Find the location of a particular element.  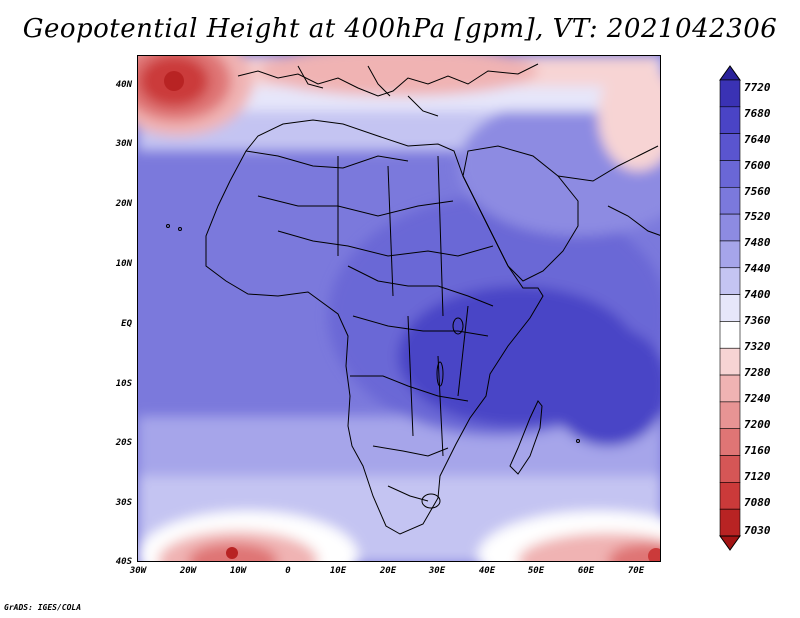

colorbar-label: 7200 is located at coordinates (757, 424).